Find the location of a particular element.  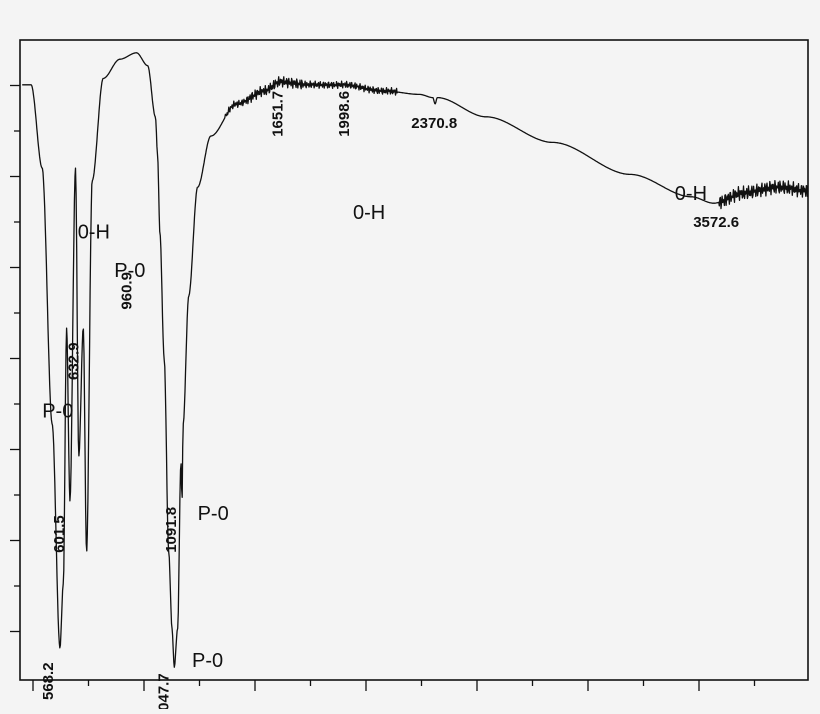

peak-label: 601.5 is located at coordinates (59, 534).